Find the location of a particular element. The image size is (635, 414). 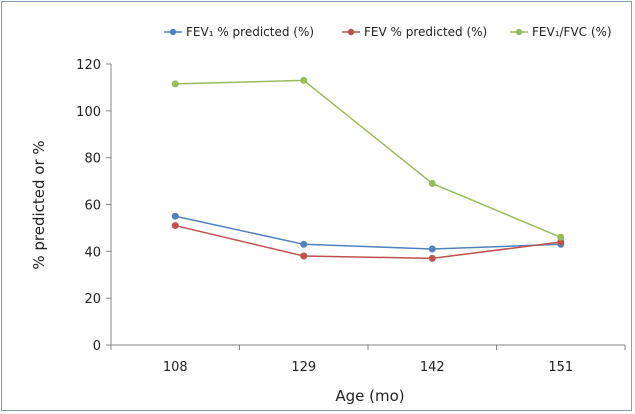

legend-item: FEV % predicted (%) is located at coordinates (414, 32).